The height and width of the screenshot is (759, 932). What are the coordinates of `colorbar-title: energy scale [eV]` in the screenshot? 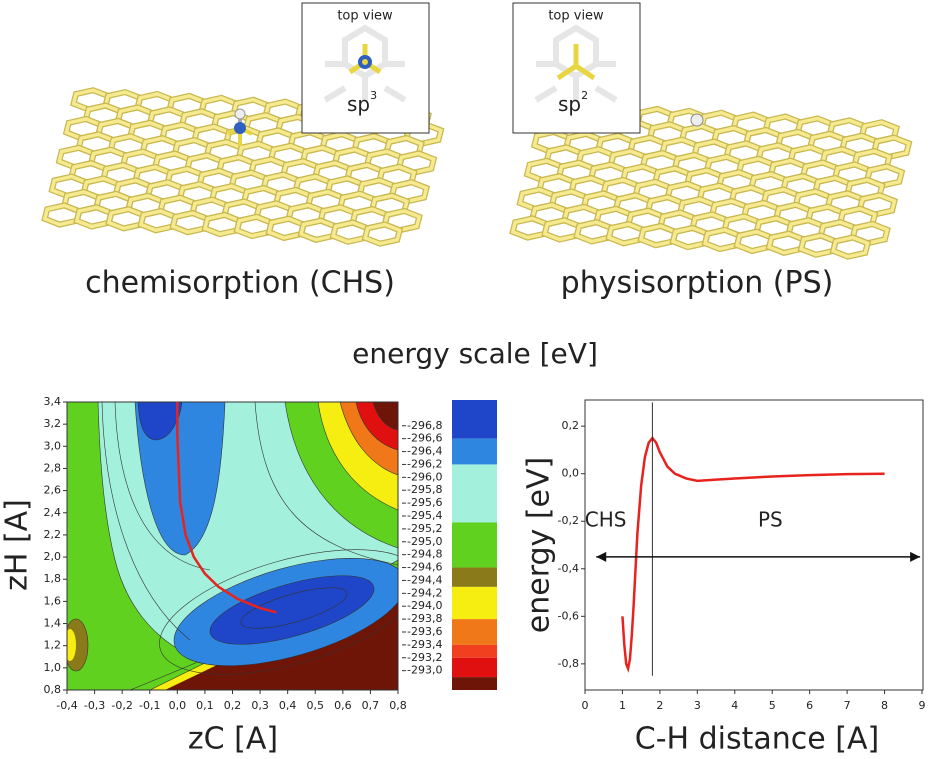 It's located at (475, 353).